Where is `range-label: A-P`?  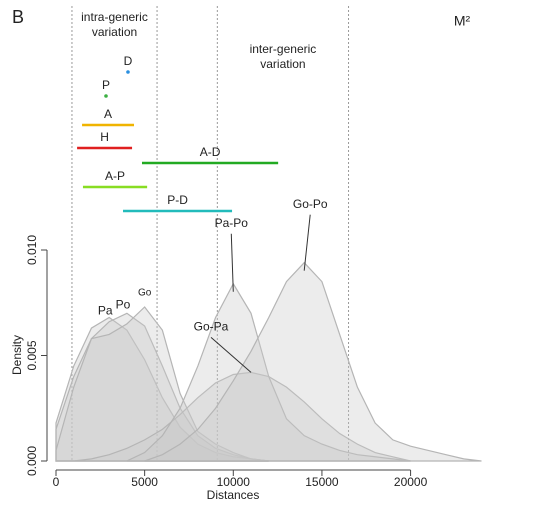
range-label: A-P is located at coordinates (115, 176).